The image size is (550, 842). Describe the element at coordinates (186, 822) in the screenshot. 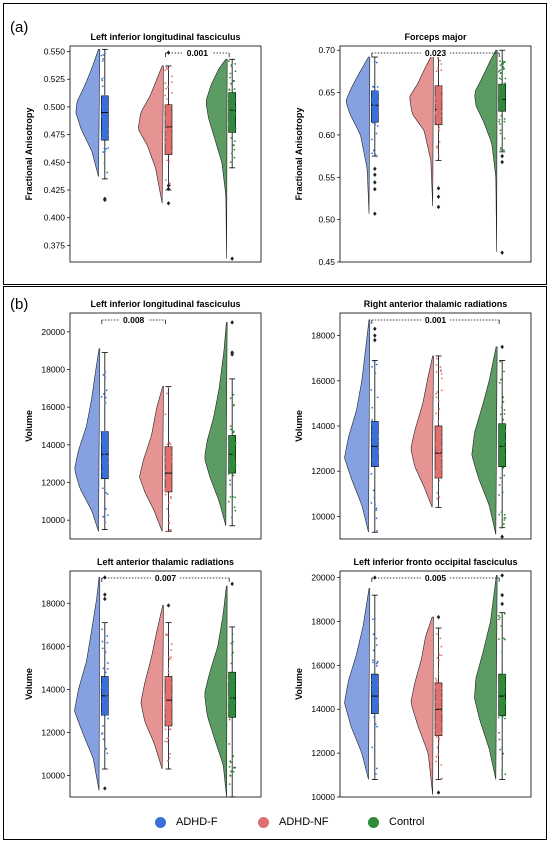

I see `legend-item-adhd-f: ADHD-F` at that location.